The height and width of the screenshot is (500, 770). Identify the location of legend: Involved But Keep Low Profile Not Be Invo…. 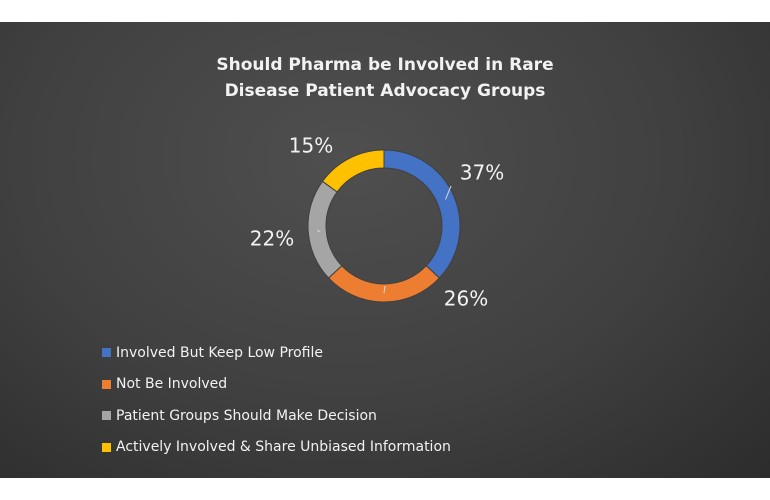
(276, 400).